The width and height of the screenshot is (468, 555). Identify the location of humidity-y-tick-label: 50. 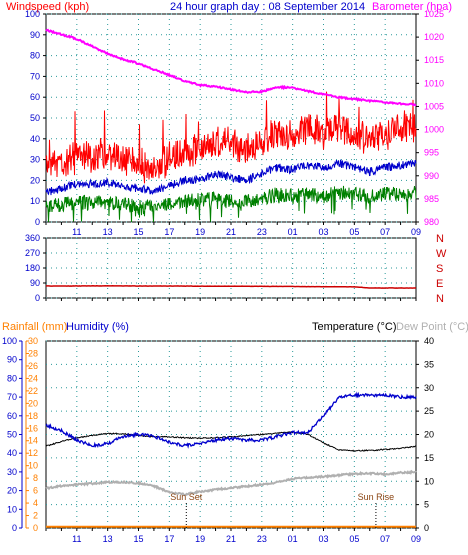
(12, 435).